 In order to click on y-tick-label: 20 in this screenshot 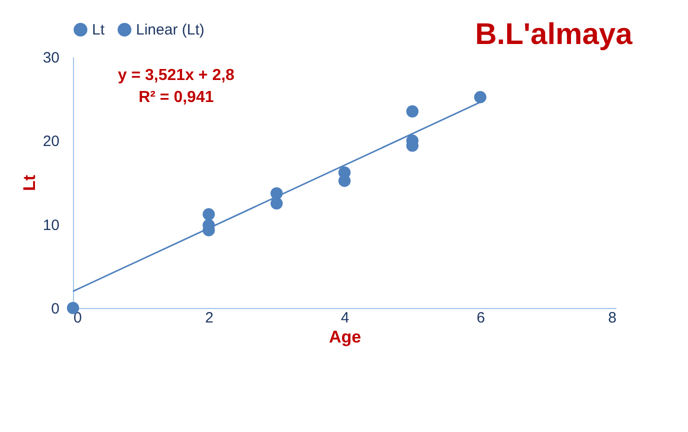, I will do `click(51, 141)`.